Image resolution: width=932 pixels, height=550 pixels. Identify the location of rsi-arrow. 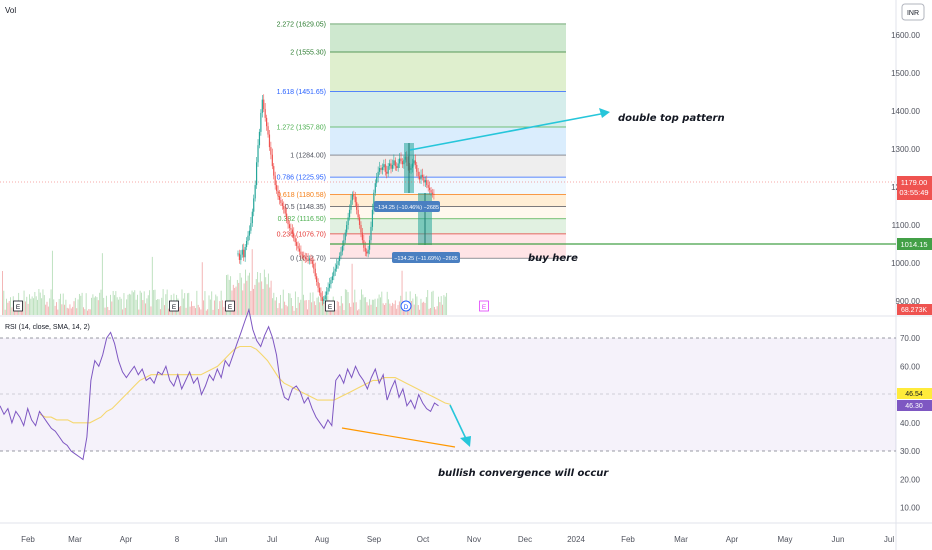
(459, 424).